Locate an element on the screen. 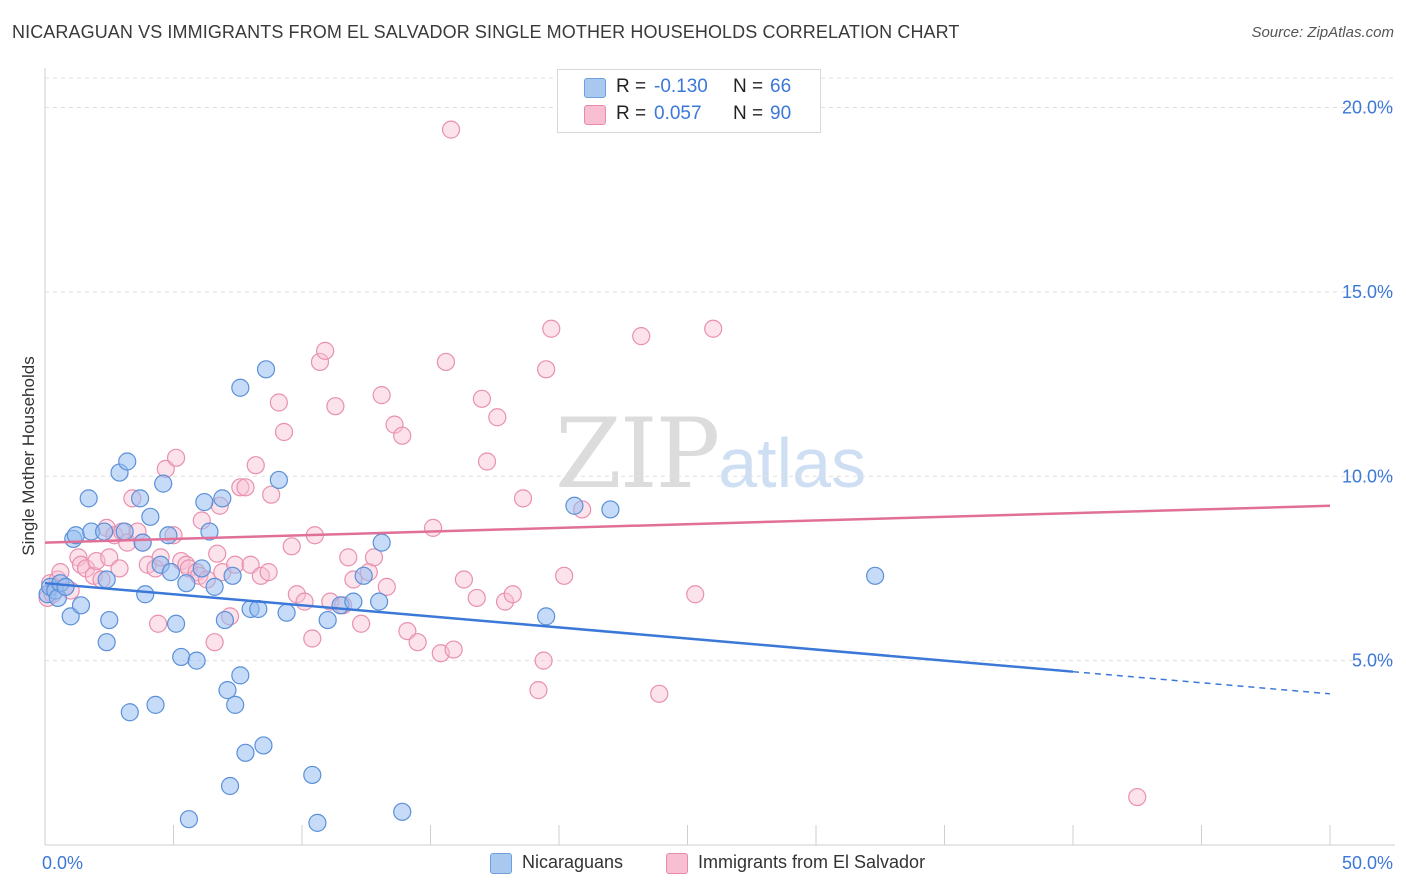 This screenshot has width=1406, height=892. legend-n-value: 66 is located at coordinates (781, 86).